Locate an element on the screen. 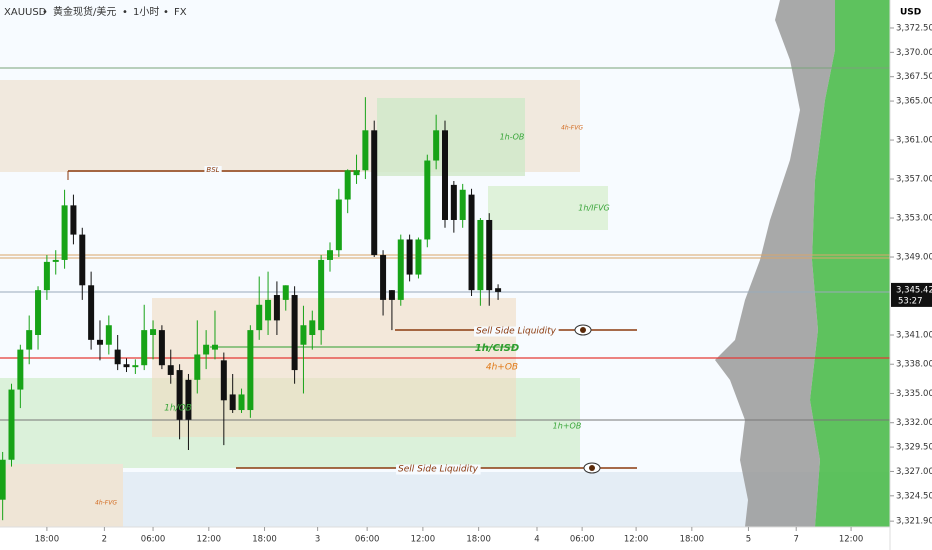 The height and width of the screenshot is (550, 932). y-axis-background is located at coordinates (911, 275).